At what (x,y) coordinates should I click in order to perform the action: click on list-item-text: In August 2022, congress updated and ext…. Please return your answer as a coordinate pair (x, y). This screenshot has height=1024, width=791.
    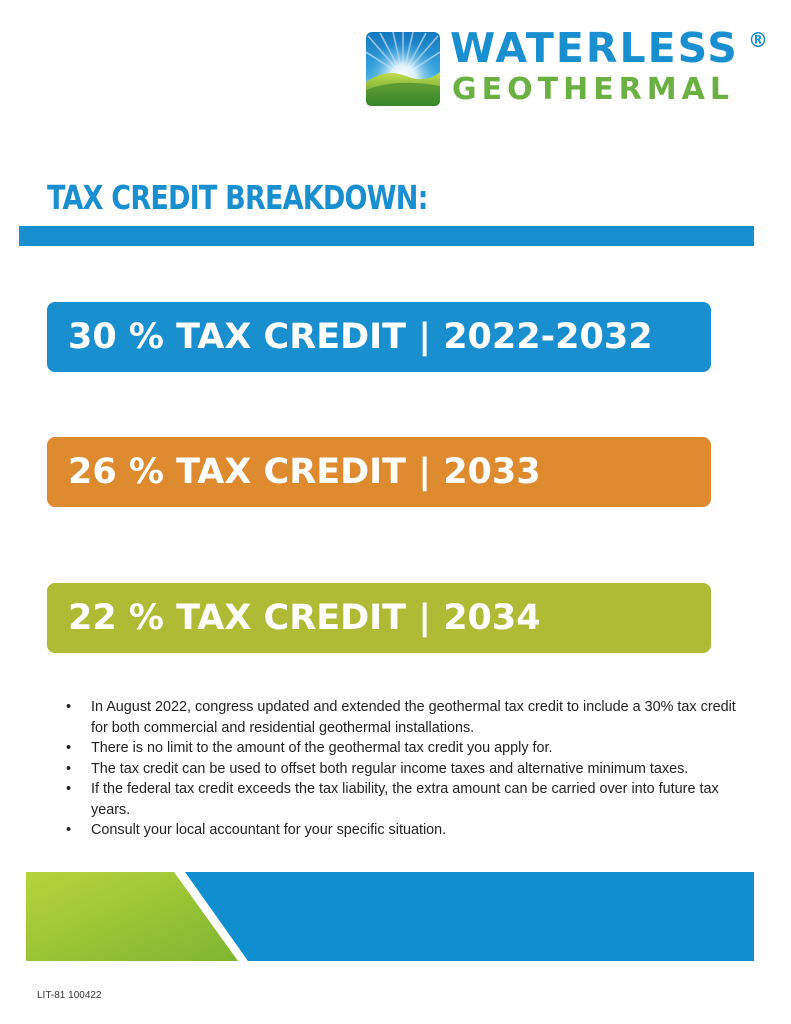
    Looking at the image, I should click on (413, 717).